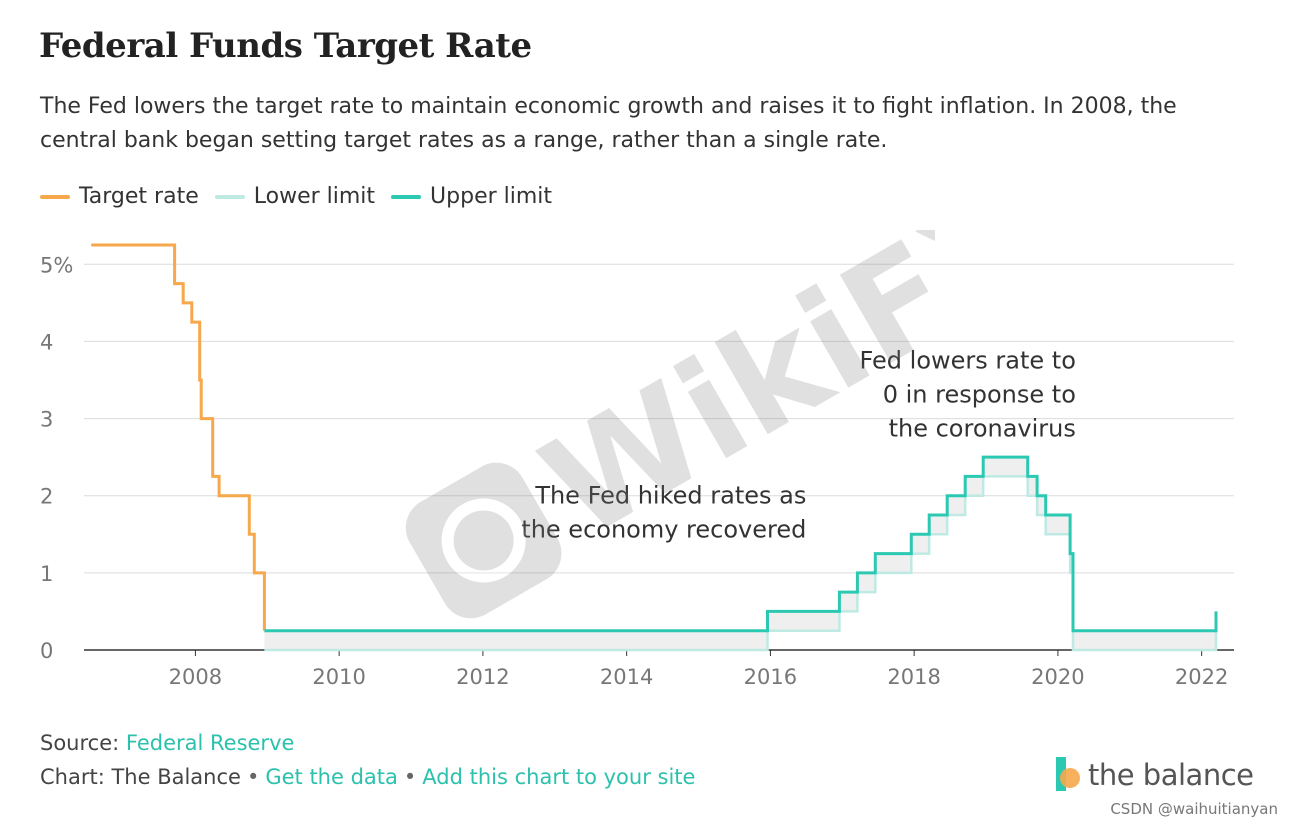 Image resolution: width=1290 pixels, height=830 pixels. I want to click on y-tick-label: 2, so click(46, 497).